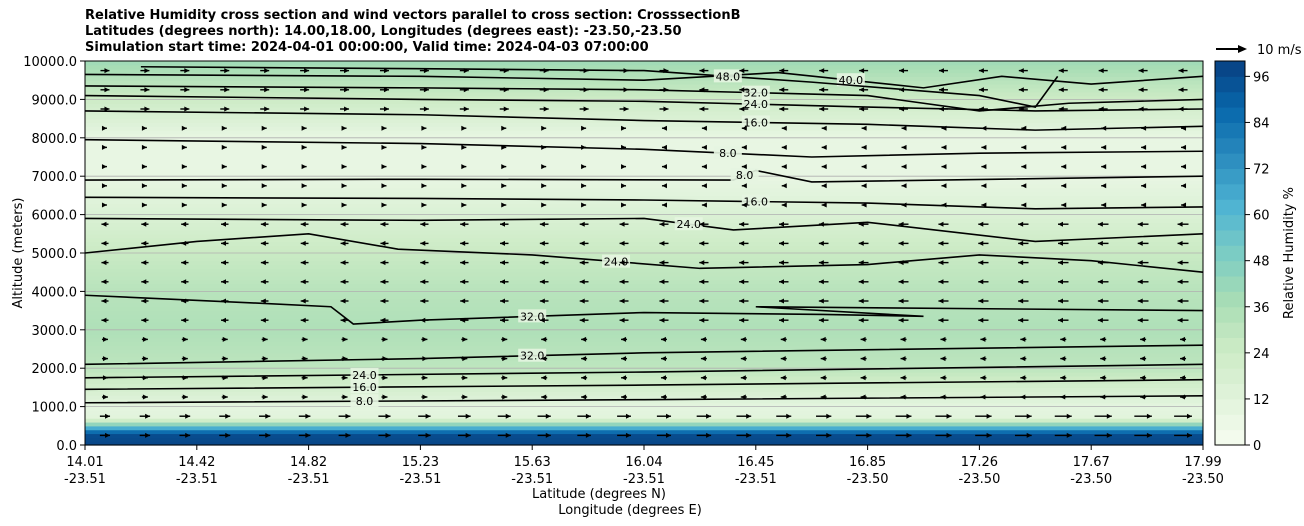 The height and width of the screenshot is (526, 1304). Describe the element at coordinates (365, 401) in the screenshot. I see `contour-label: 8.0` at that location.